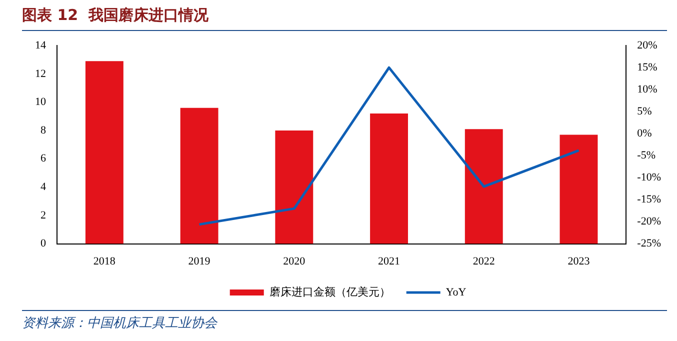 This screenshot has height=341, width=677. What do you see at coordinates (483, 261) in the screenshot?
I see `x-tick-label: 2022` at bounding box center [483, 261].